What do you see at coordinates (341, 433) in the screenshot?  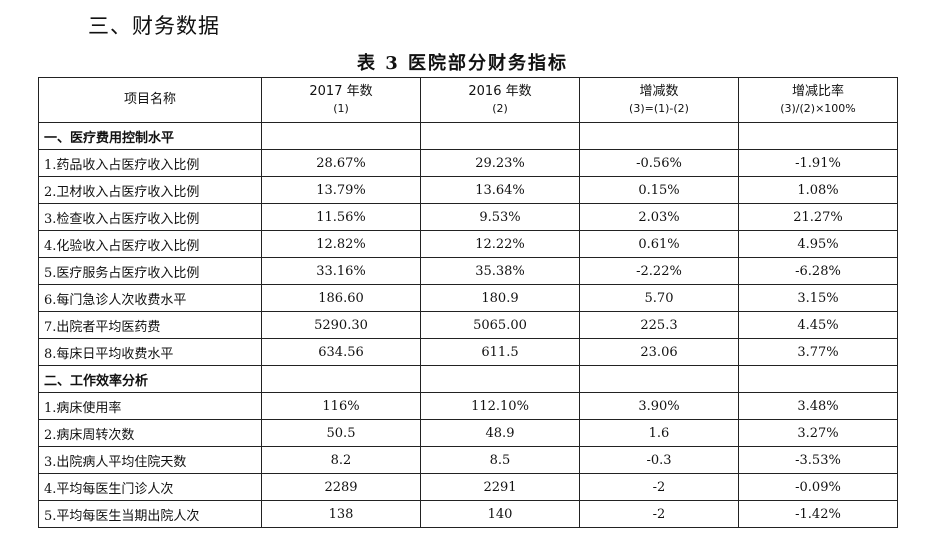 I see `value-2017-cell: 50.5` at bounding box center [341, 433].